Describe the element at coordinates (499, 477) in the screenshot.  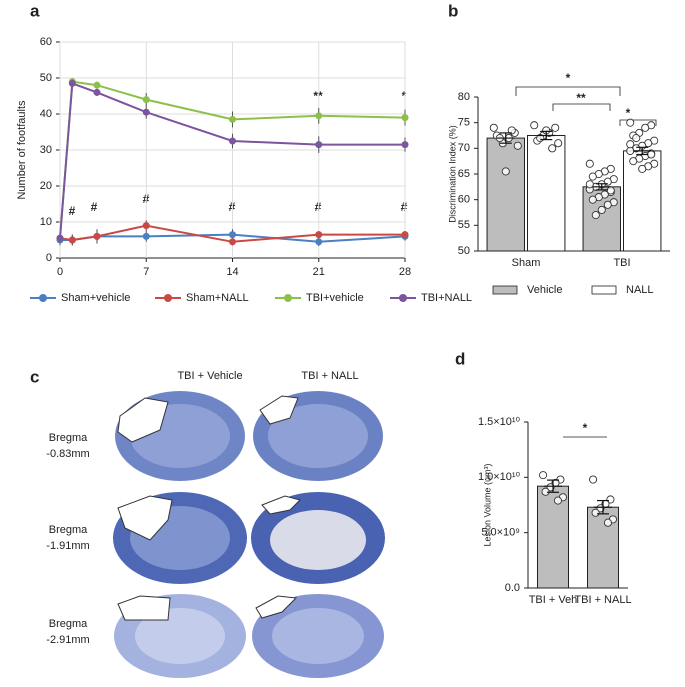
I see `y-tick-label: 1.0×10¹⁰` at that location.